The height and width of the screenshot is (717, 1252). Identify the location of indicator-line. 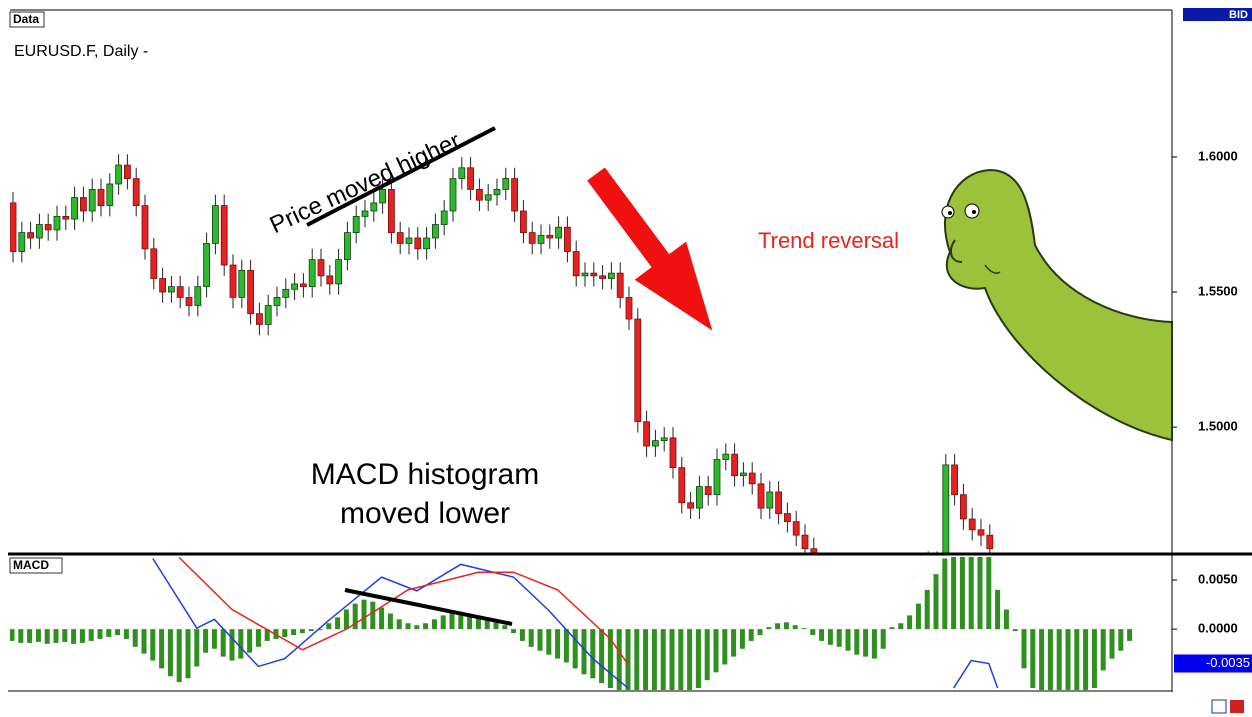
(575, 623).